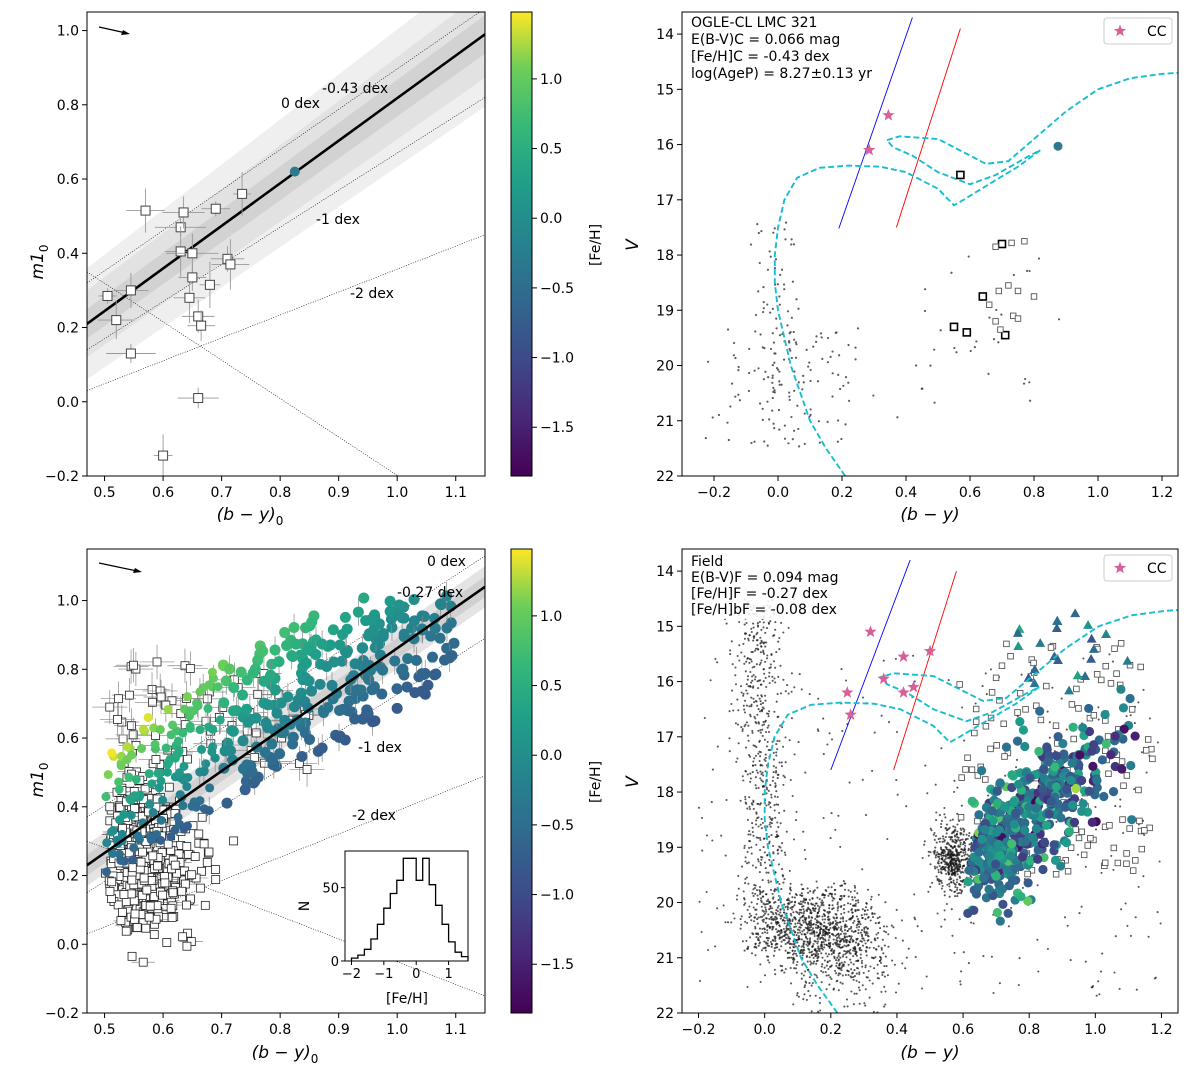 The width and height of the screenshot is (1200, 1074). I want to click on y-tick-label: 0.4, so click(68, 808).